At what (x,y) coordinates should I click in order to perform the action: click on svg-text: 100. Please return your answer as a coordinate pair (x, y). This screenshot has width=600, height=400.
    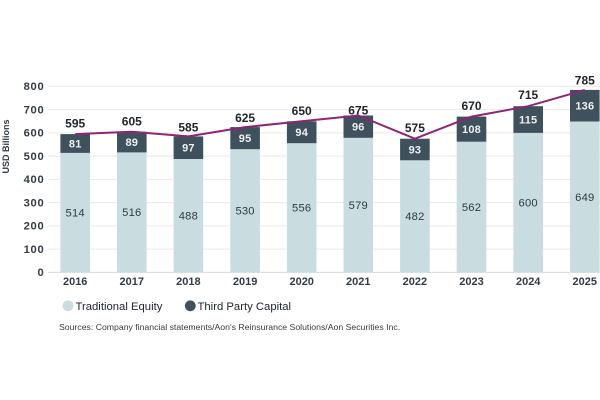
    Looking at the image, I should click on (34, 250).